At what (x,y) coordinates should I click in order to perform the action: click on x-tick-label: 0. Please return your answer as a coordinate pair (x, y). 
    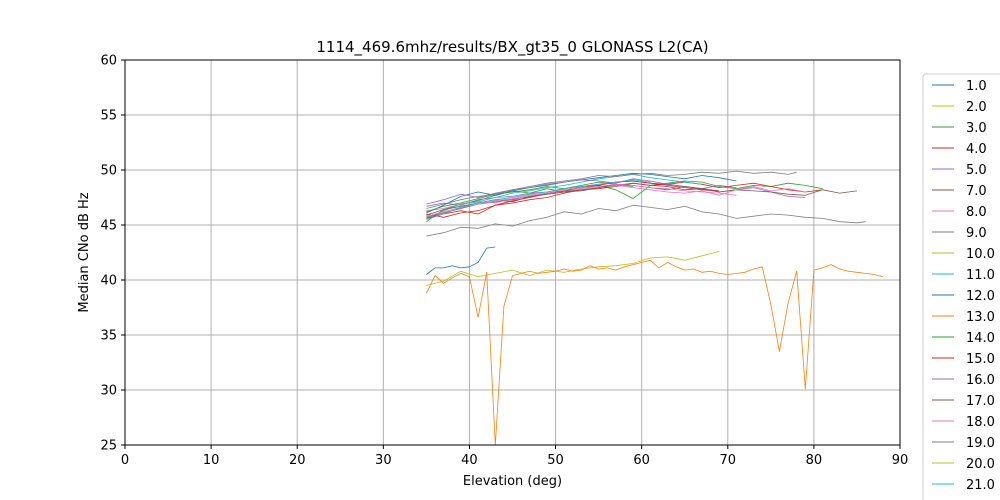
    Looking at the image, I should click on (125, 460).